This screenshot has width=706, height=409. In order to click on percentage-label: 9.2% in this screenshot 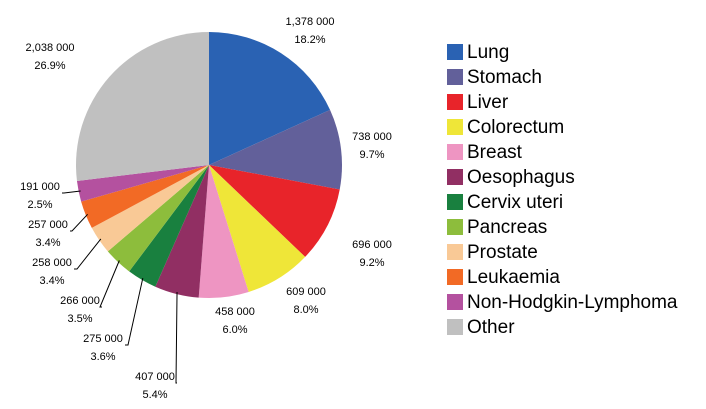, I will do `click(371, 263)`.